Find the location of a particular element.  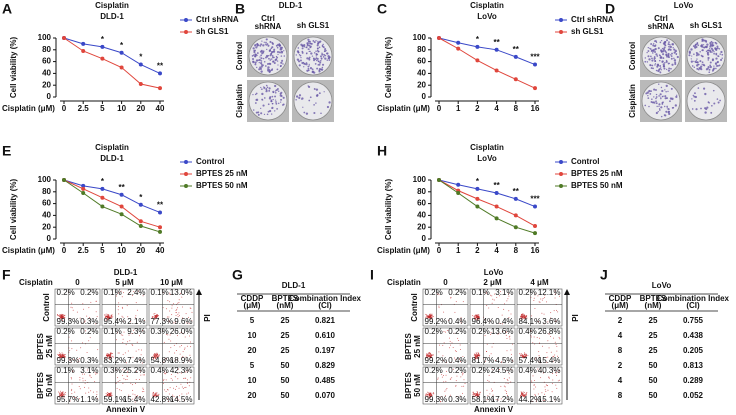

quadrant-percent: 0.2% is located at coordinates (89, 331).